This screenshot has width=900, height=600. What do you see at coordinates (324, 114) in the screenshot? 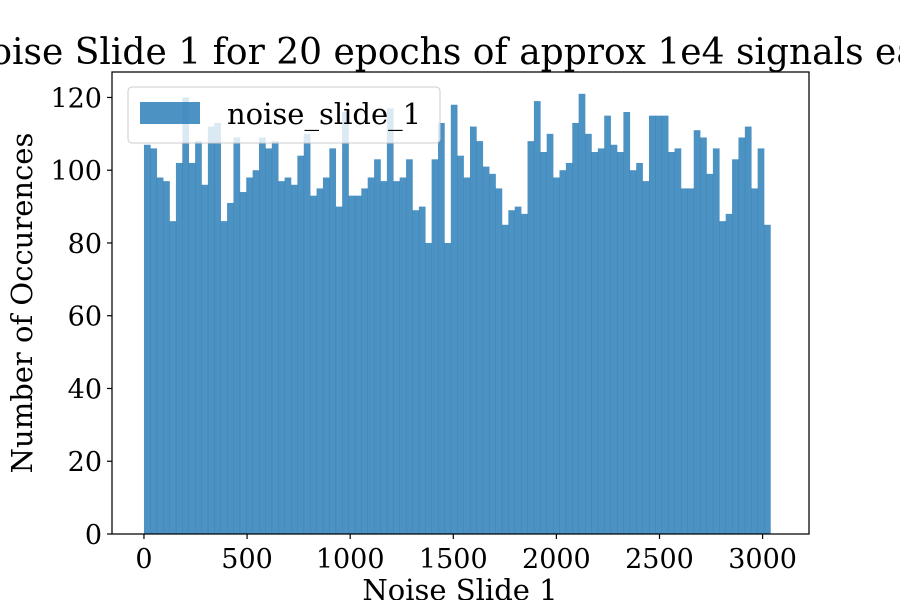
I see `legend-label: noise_slide_1` at bounding box center [324, 114].